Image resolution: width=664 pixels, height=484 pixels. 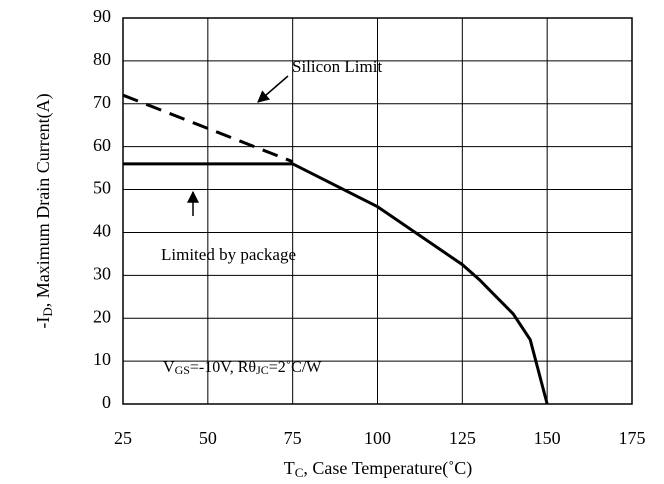 I want to click on x-axis-label: TC, Case Temperature(˚C), so click(x=378, y=469).